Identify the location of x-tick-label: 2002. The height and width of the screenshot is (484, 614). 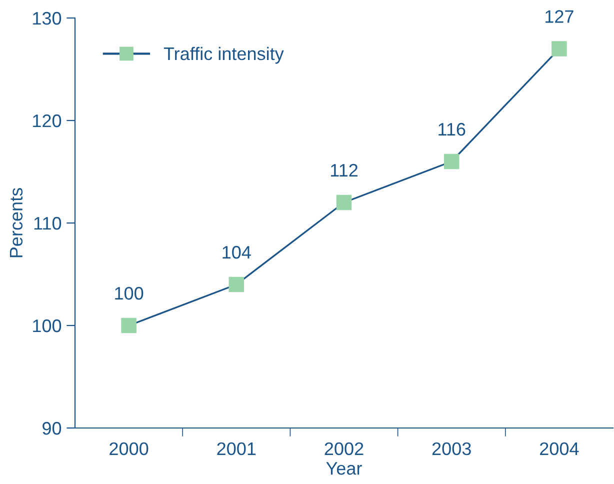
(344, 449).